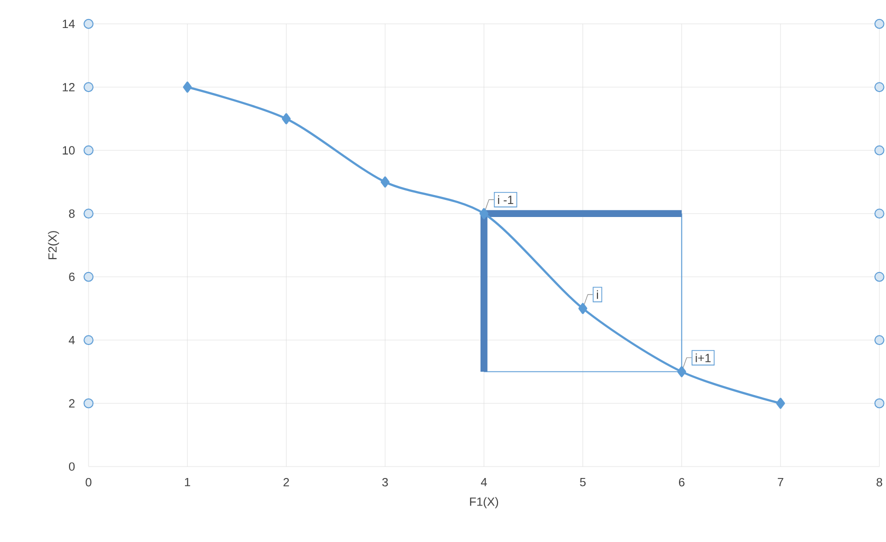 The height and width of the screenshot is (542, 886). I want to click on x-tick-label: 4, so click(483, 482).